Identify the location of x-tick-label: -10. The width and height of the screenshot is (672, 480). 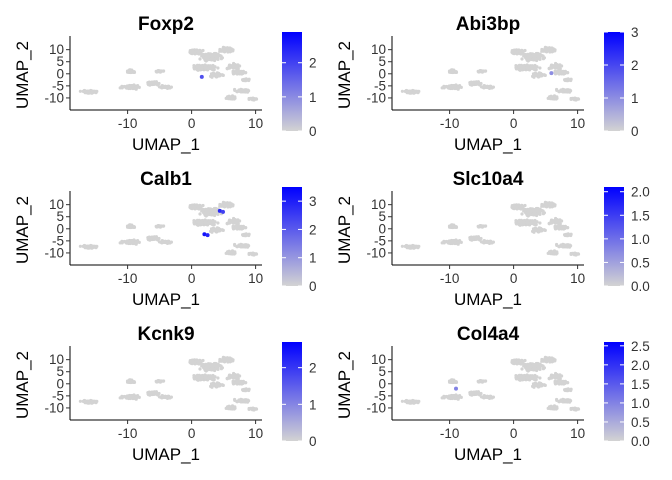
(128, 123).